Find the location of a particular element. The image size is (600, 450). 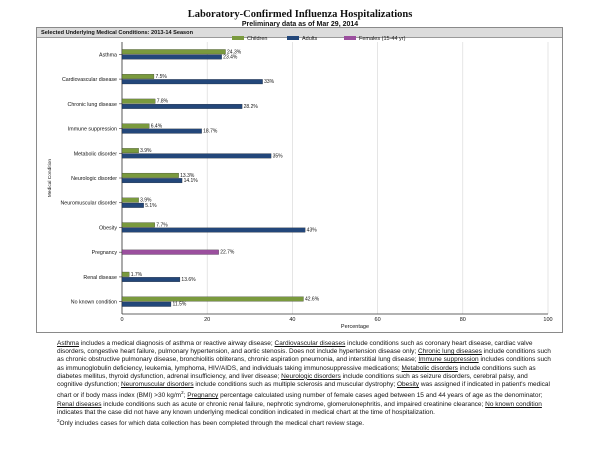

category-label: No known condition is located at coordinates (94, 303).